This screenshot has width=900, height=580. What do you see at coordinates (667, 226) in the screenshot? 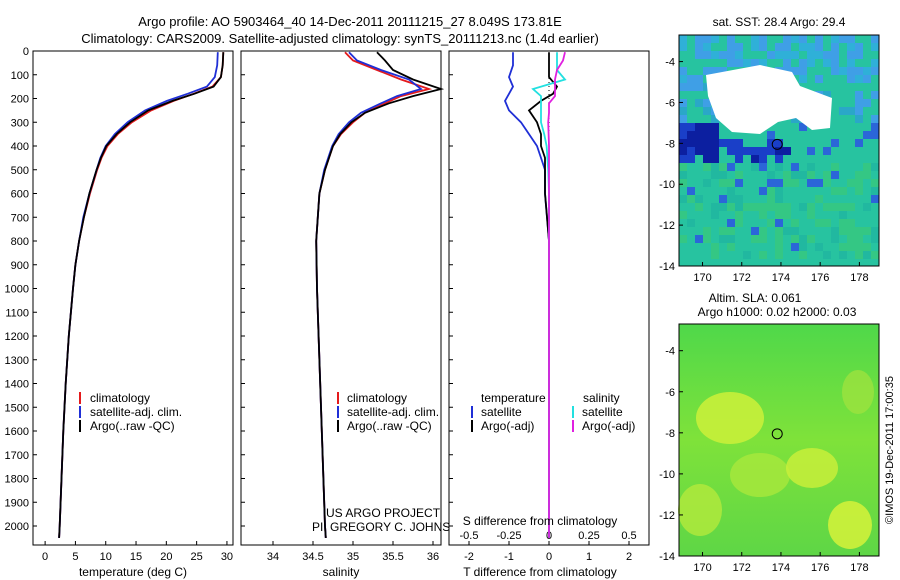
I see `lat-tick-label: -12` at bounding box center [667, 226].